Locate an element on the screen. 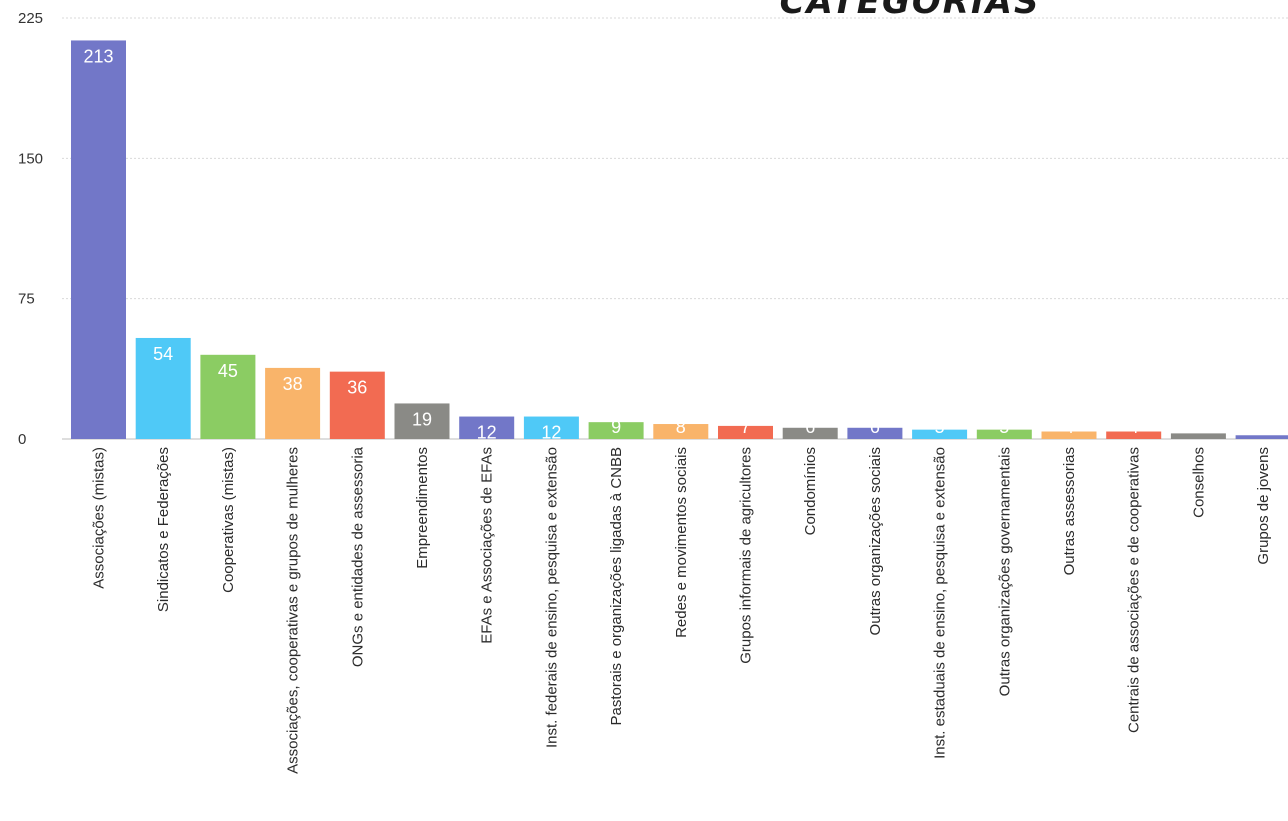 The height and width of the screenshot is (821, 1288). chart-title: CATEGORIAS is located at coordinates (910, 11).